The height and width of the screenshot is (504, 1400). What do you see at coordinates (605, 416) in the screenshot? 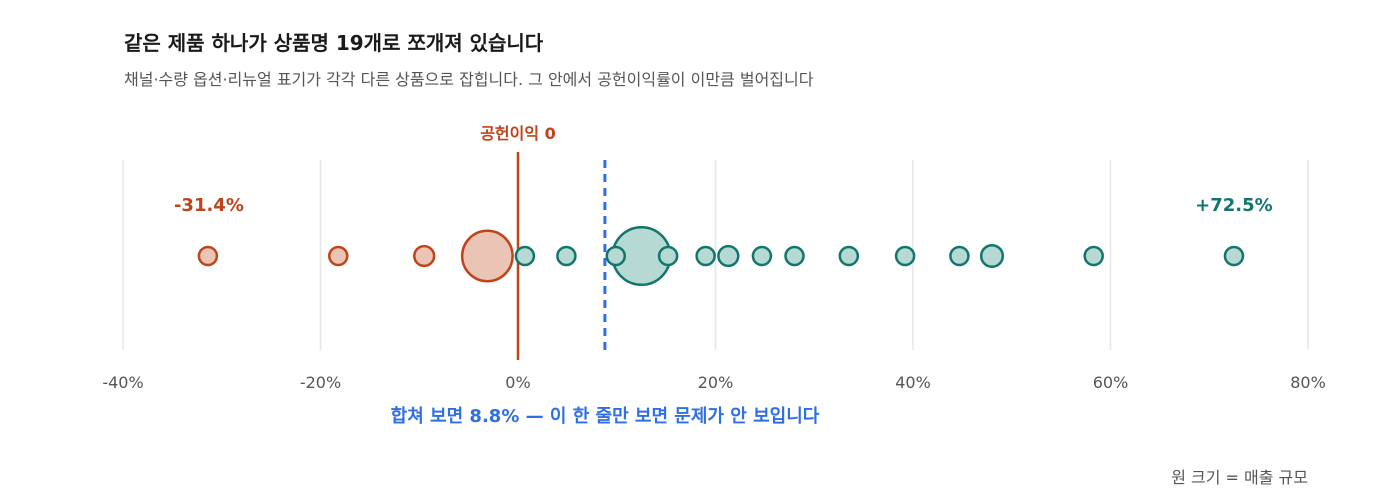
I see `aggregate-label: 합쳐 보면 8.8% — 이 한 줄만 보면 문제가 안 보입니다` at bounding box center [605, 416].